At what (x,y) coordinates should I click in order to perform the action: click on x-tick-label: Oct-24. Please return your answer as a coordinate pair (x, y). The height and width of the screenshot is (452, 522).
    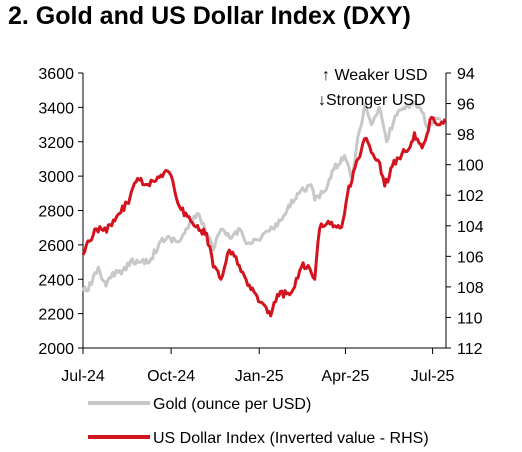
    Looking at the image, I should click on (171, 376).